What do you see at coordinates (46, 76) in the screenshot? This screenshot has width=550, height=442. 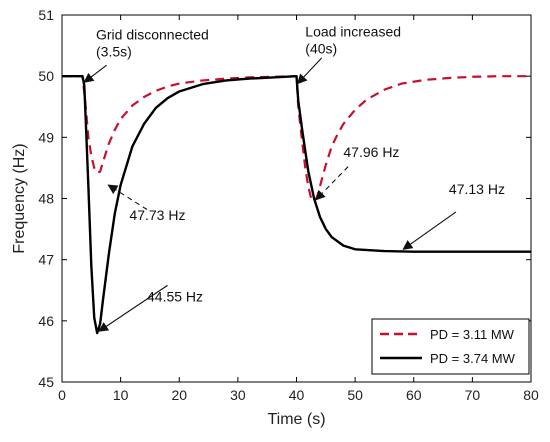 I see `y-tick-label: 50` at bounding box center [46, 76].